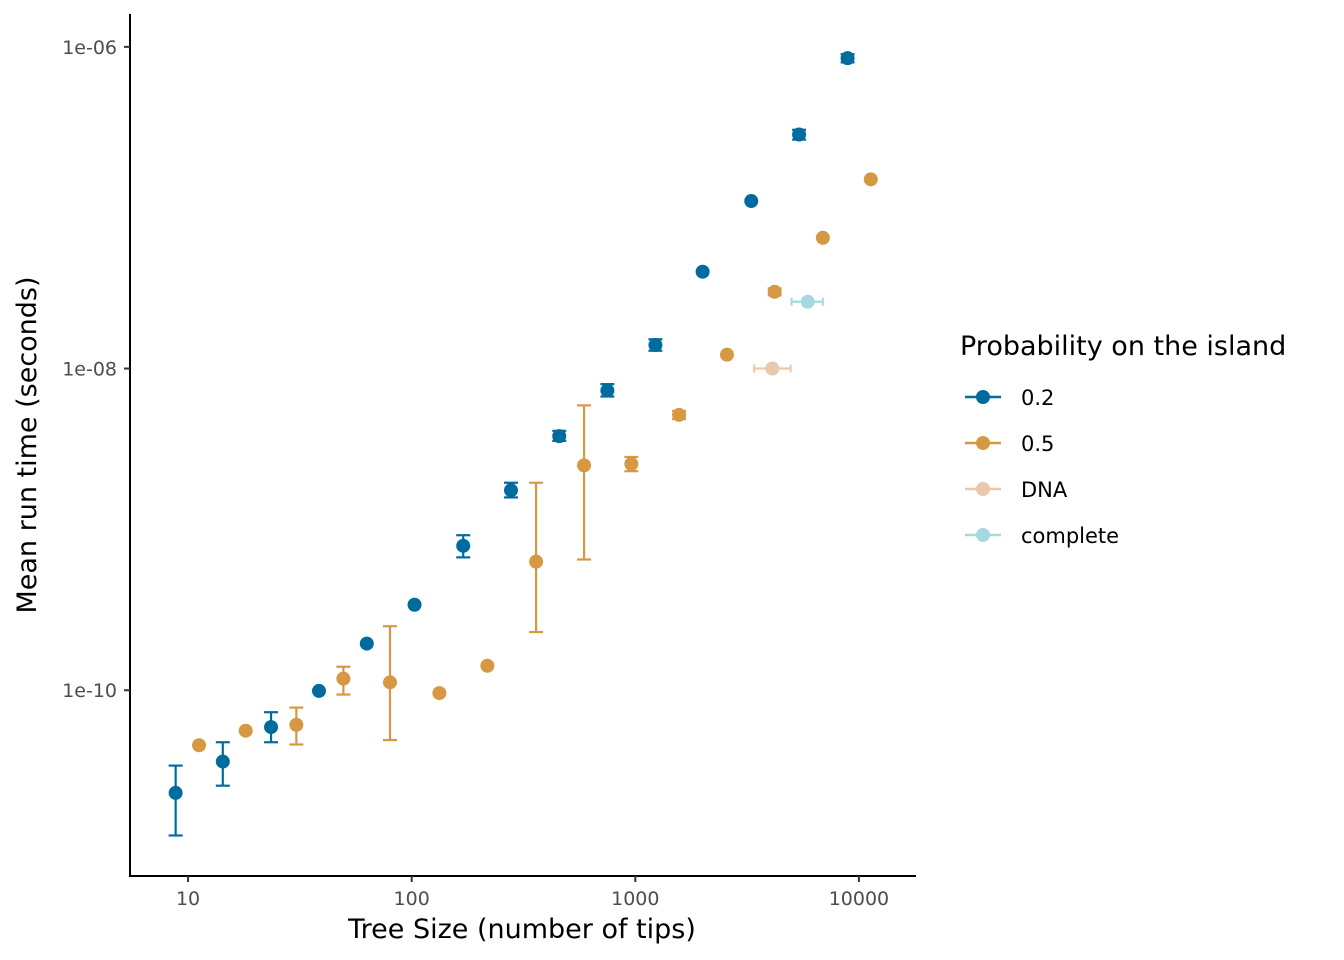 This screenshot has height=960, width=1344. I want to click on x-axis-ticks: 10 100 1000 10000, so click(532, 893).